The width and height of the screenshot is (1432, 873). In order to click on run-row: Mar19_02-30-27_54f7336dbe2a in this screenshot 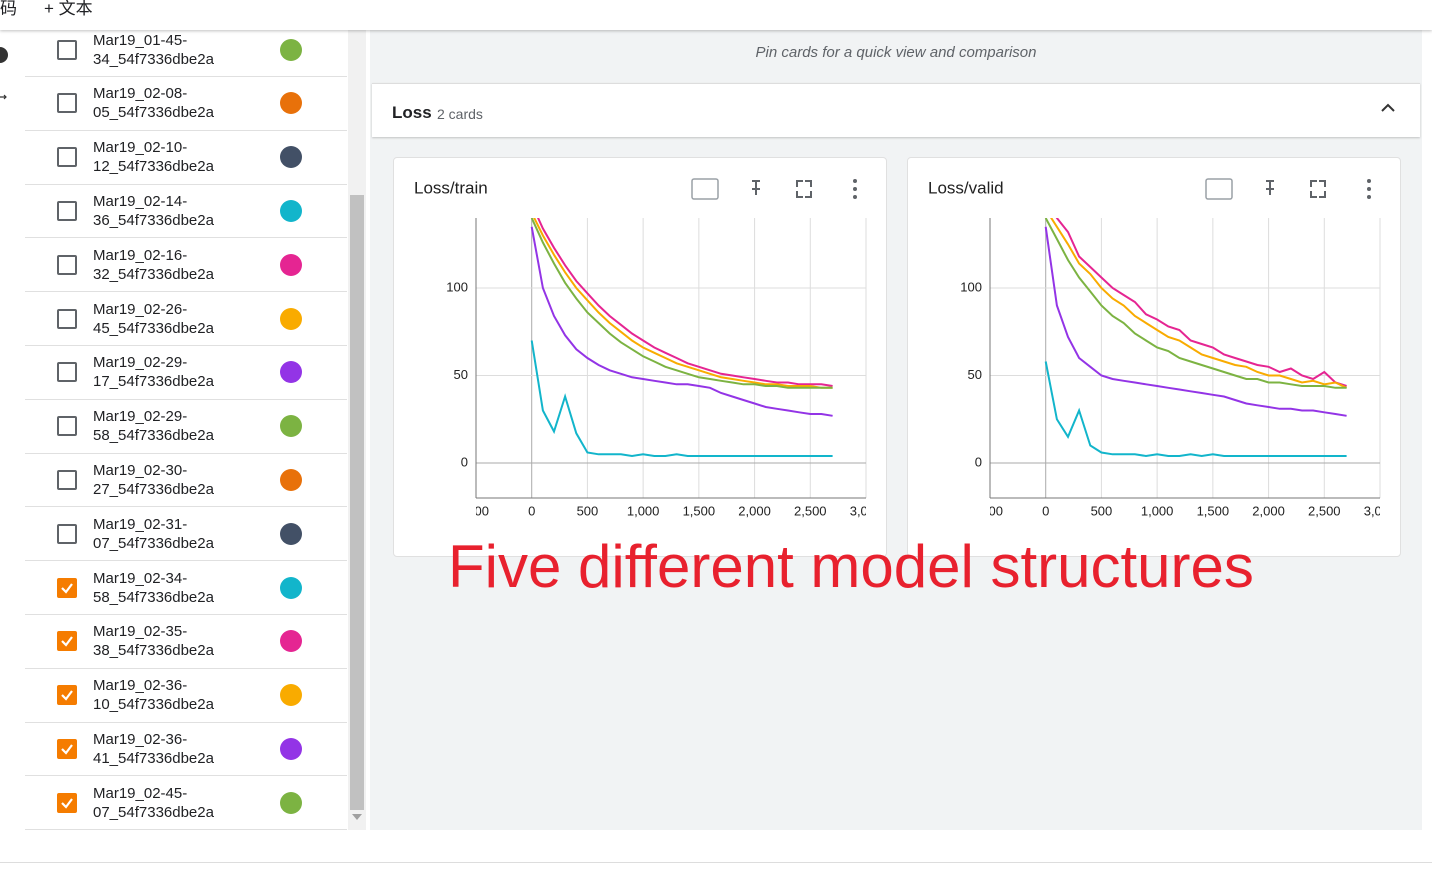, I will do `click(186, 480)`.